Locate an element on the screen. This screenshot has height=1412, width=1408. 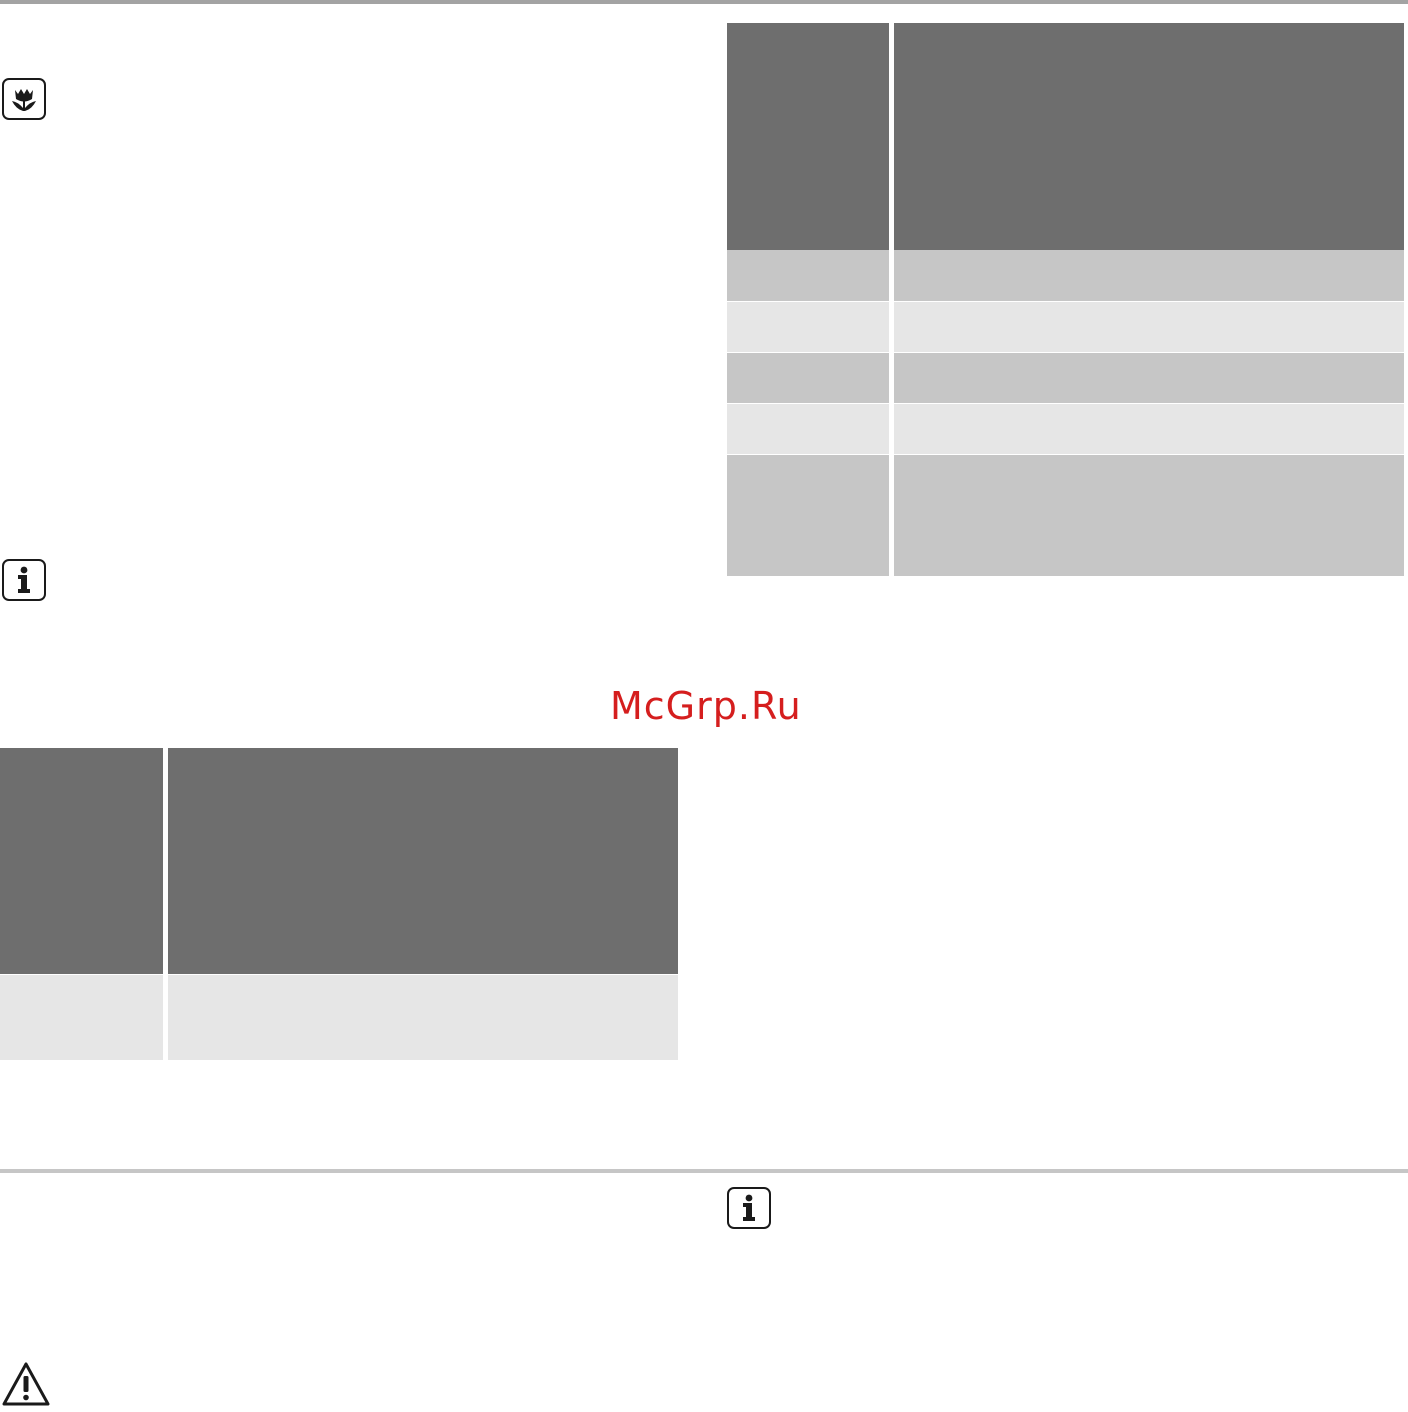
watermark: McGrp.Ru is located at coordinates (706, 706).